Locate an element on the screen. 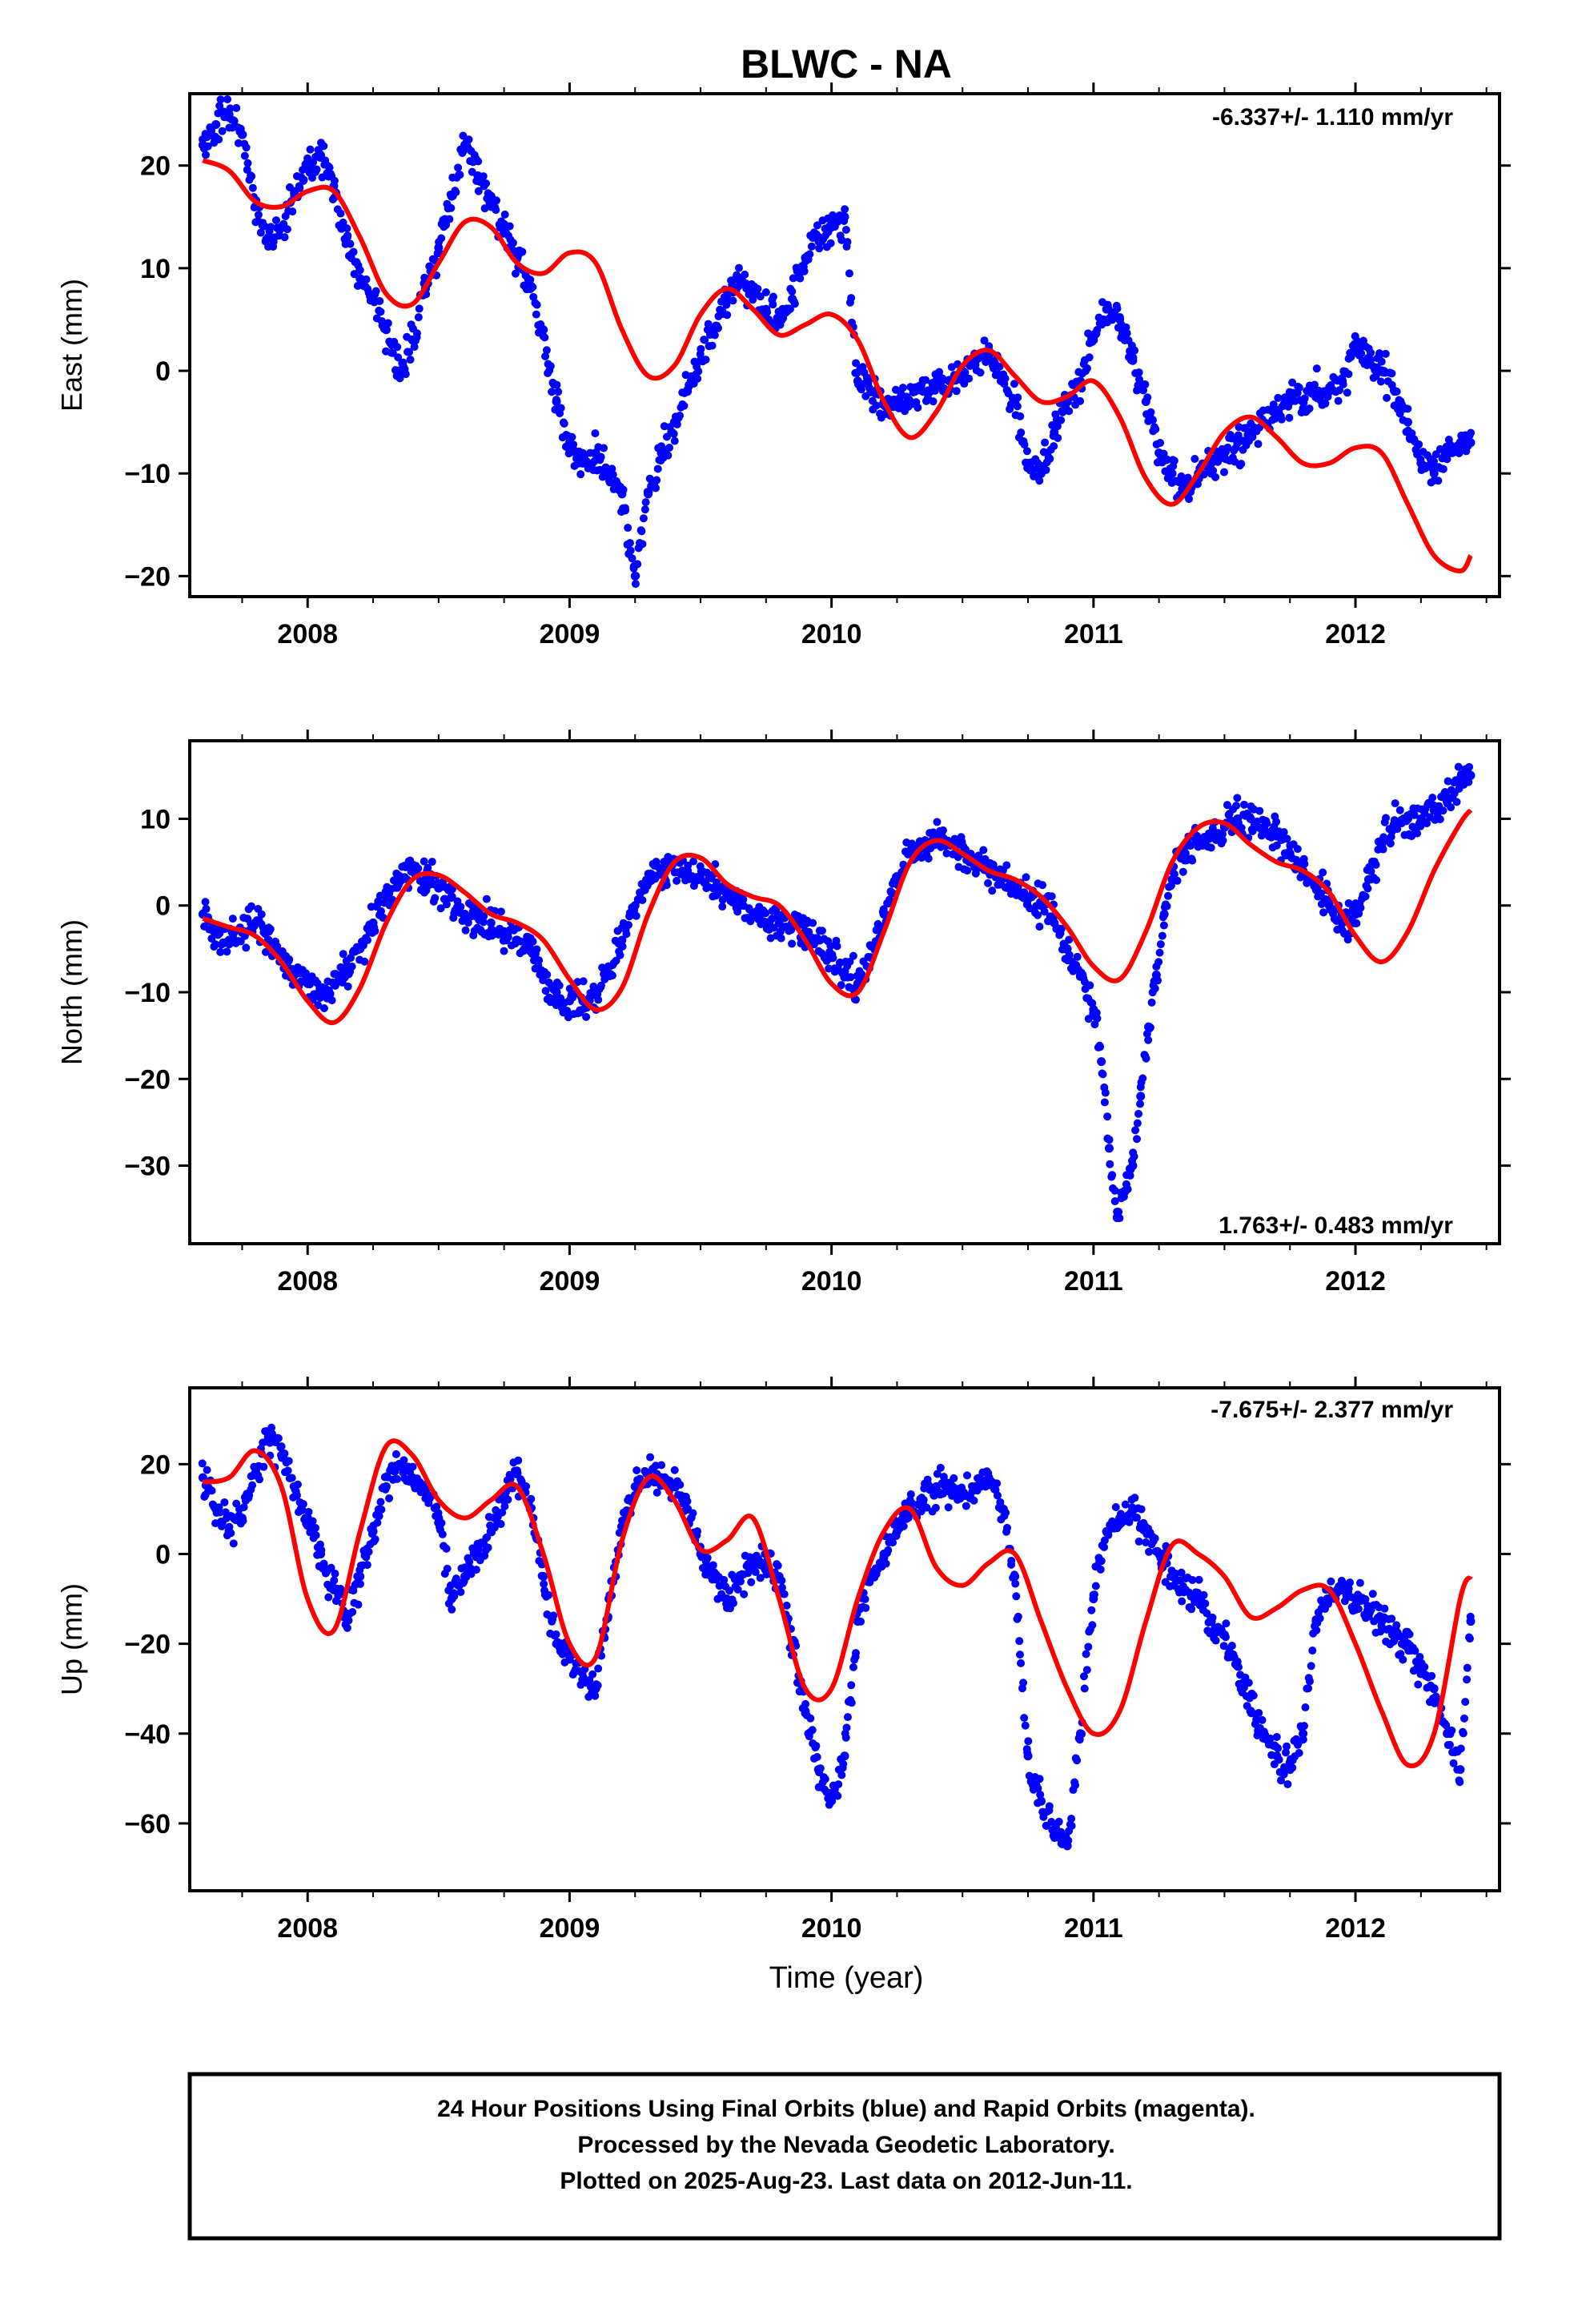 The height and width of the screenshot is (2324, 1582). up-xtick-label: 2011 is located at coordinates (1093, 1929).